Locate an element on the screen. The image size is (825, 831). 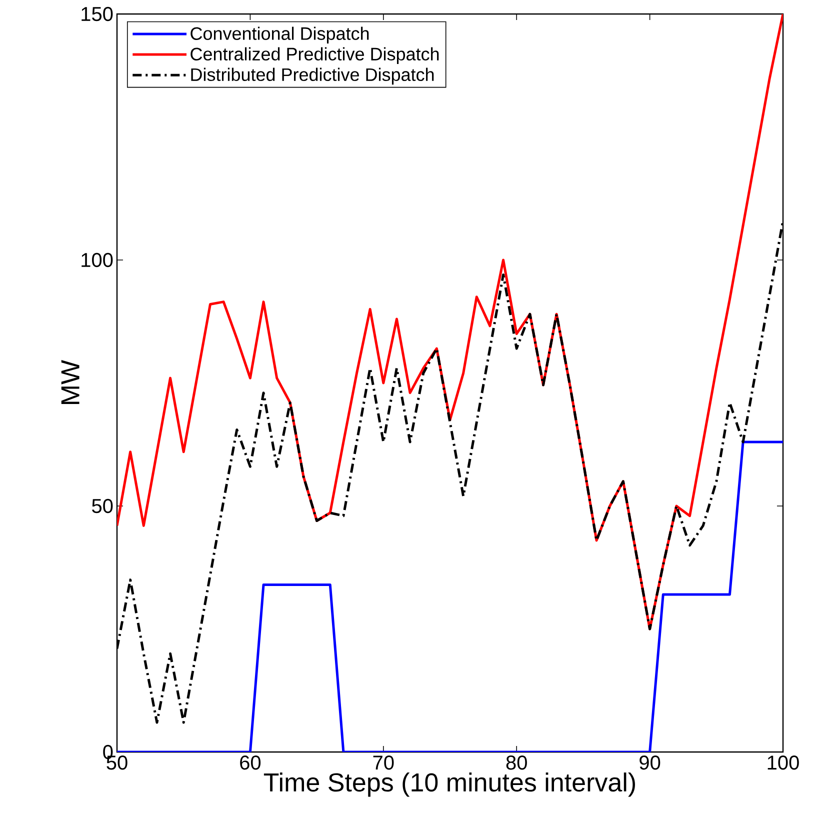
x-tick-label: 70 is located at coordinates (383, 763).